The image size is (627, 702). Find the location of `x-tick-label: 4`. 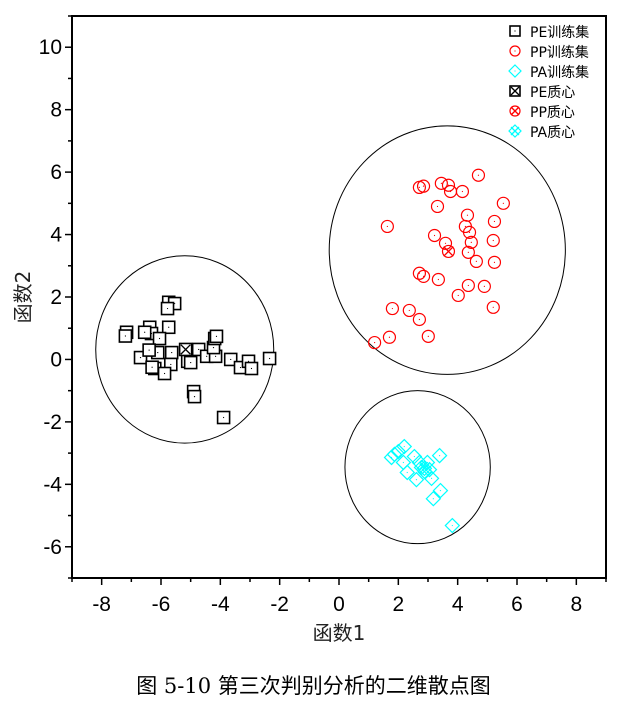

x-tick-label: 4 is located at coordinates (458, 604).